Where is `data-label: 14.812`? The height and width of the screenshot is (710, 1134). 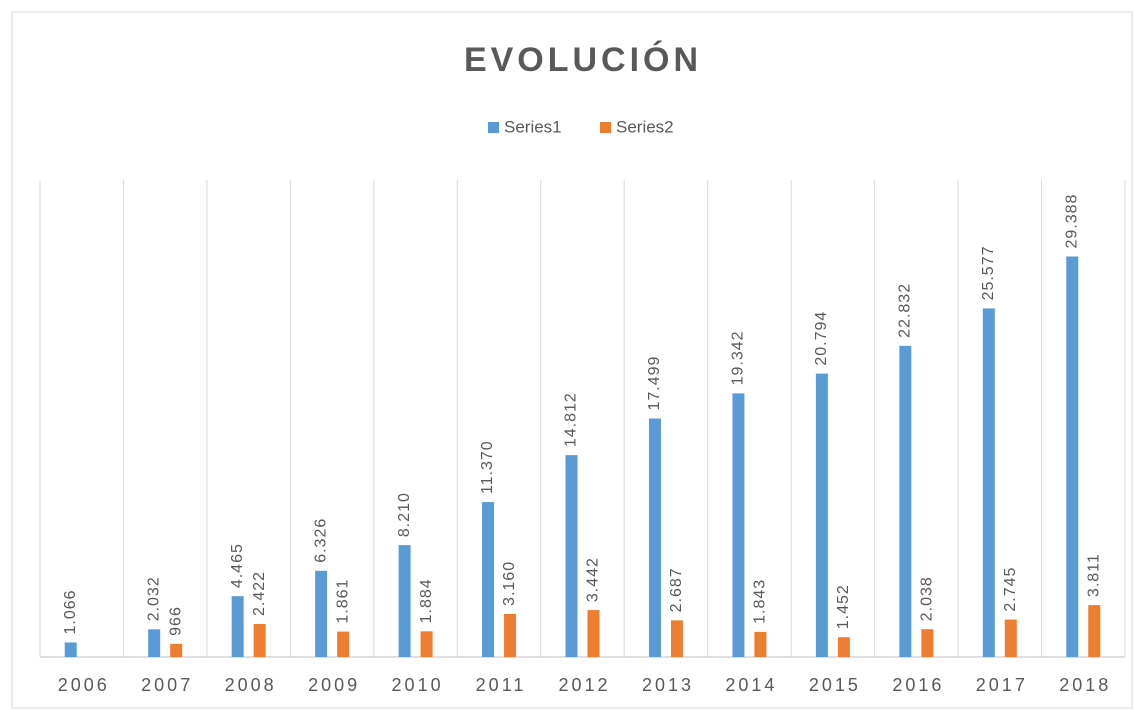
data-label: 14.812 is located at coordinates (571, 419).